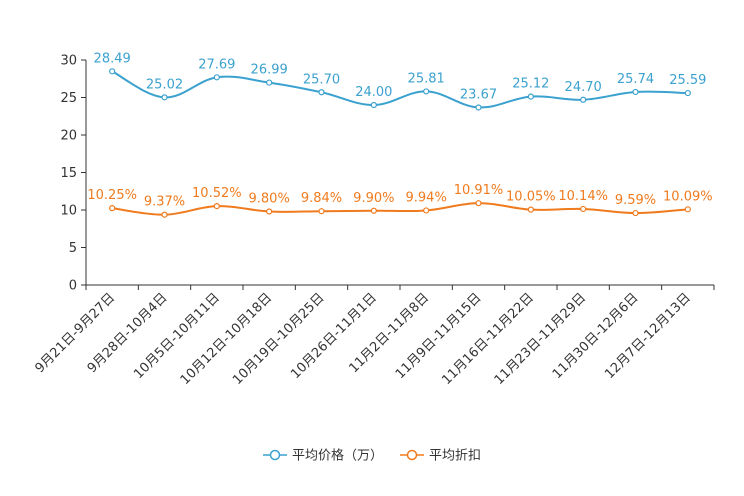 The height and width of the screenshot is (496, 744). What do you see at coordinates (635, 79) in the screenshot?
I see `series-0-data-label: 25.74` at bounding box center [635, 79].